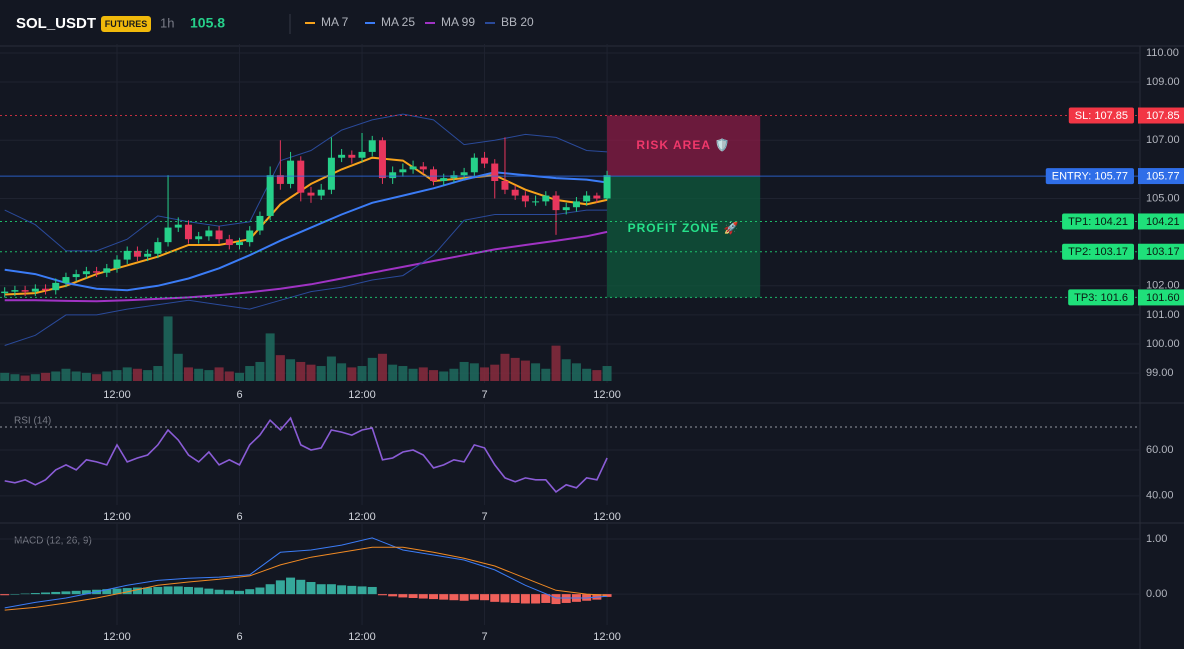 The width and height of the screenshot is (1184, 649). What do you see at coordinates (32, 421) in the screenshot?
I see `rsi-title: RSI (14)` at bounding box center [32, 421].